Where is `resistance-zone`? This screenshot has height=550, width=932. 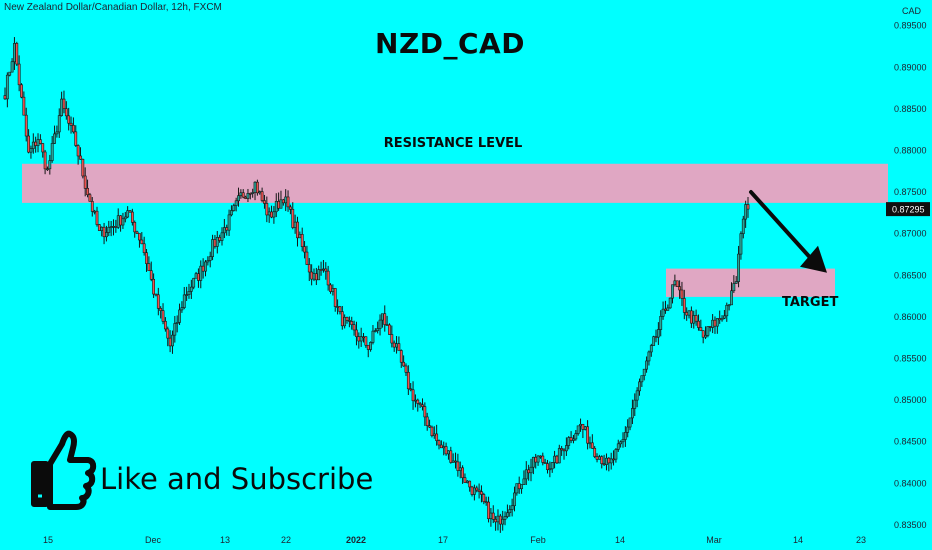 resistance-zone is located at coordinates (455, 183).